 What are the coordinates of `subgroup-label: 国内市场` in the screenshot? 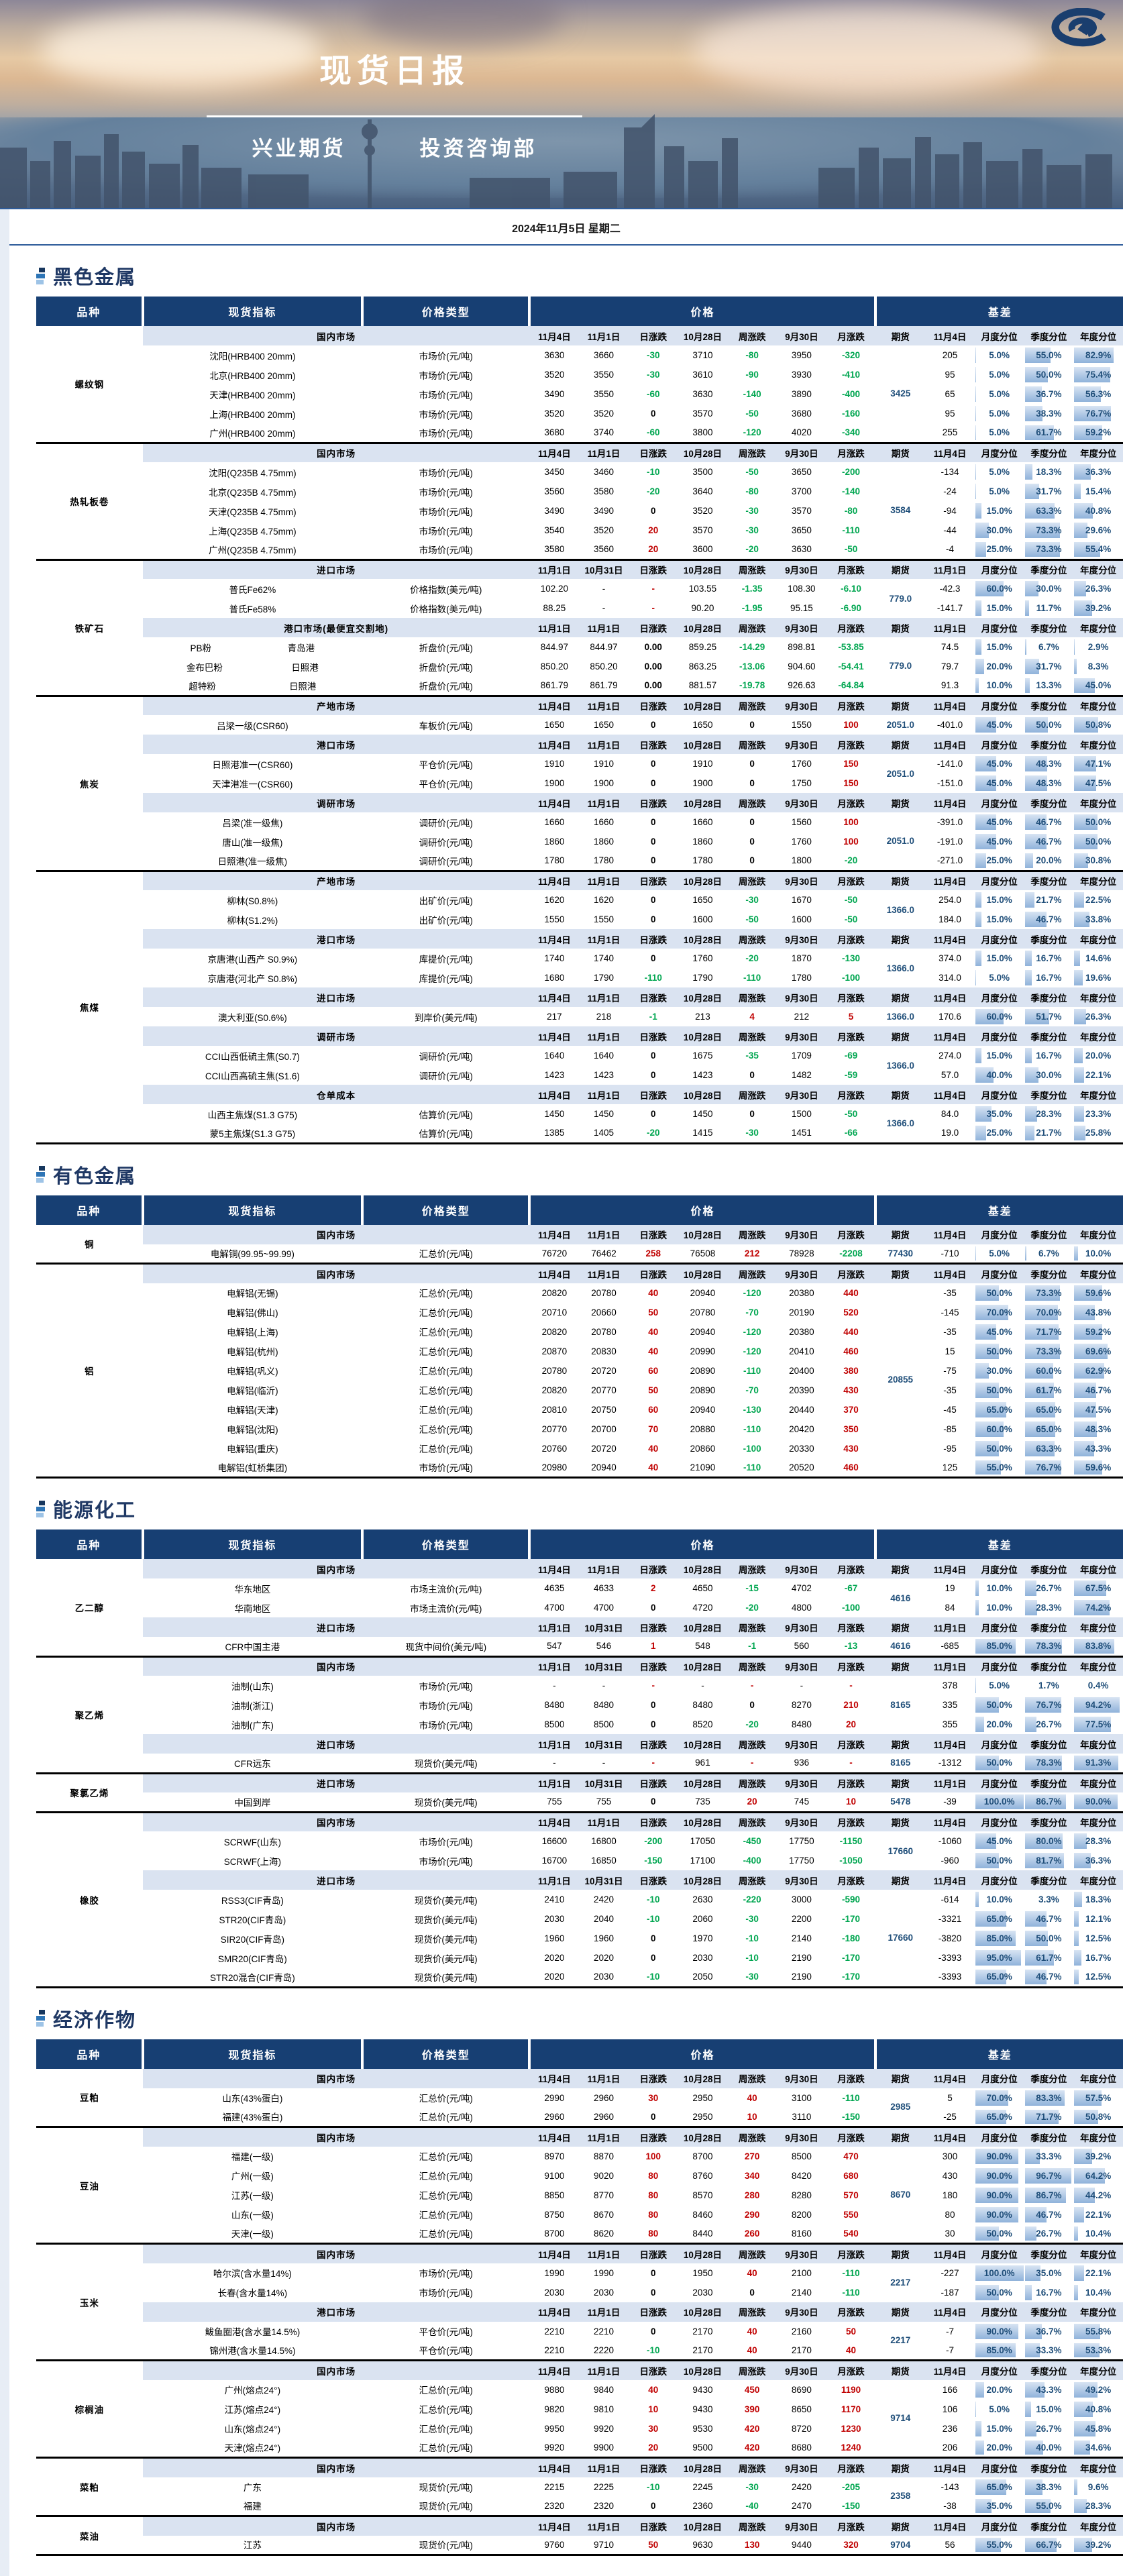 It's located at (336, 1568).